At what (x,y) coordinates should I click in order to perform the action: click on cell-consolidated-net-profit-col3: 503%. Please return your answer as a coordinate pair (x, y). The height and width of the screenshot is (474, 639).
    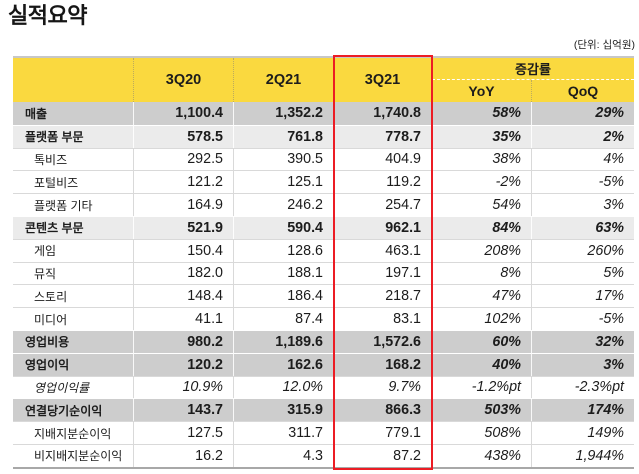
    Looking at the image, I should click on (482, 410).